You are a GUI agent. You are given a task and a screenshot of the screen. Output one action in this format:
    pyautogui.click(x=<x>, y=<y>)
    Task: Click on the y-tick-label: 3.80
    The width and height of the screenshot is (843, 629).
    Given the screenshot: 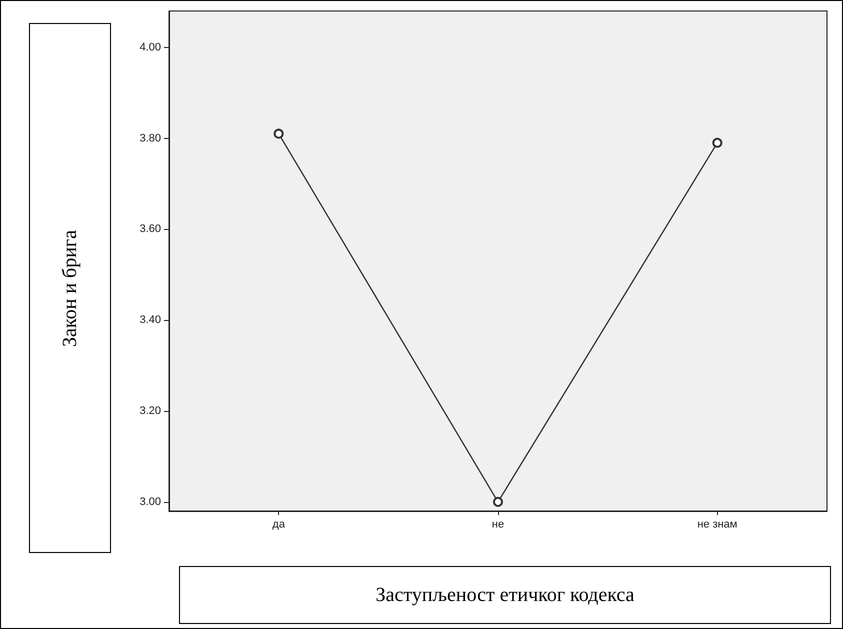 What is the action you would take?
    pyautogui.click(x=150, y=138)
    